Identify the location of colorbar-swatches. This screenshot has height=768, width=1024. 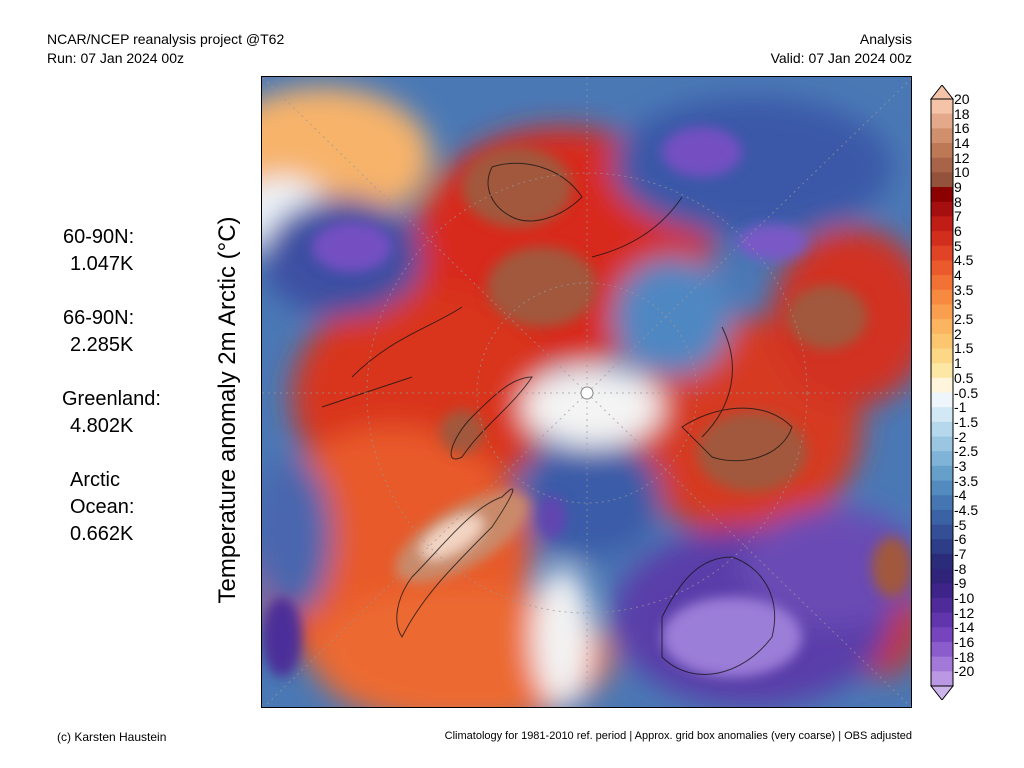
(942, 392).